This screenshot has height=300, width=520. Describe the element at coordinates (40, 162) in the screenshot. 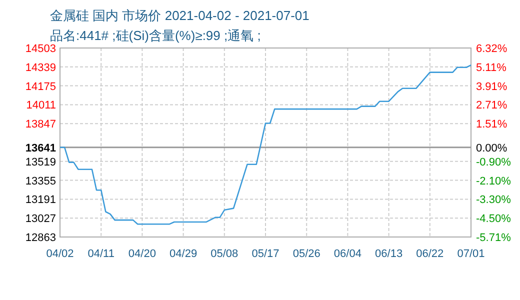

I see `y-tick-label: 13519` at that location.